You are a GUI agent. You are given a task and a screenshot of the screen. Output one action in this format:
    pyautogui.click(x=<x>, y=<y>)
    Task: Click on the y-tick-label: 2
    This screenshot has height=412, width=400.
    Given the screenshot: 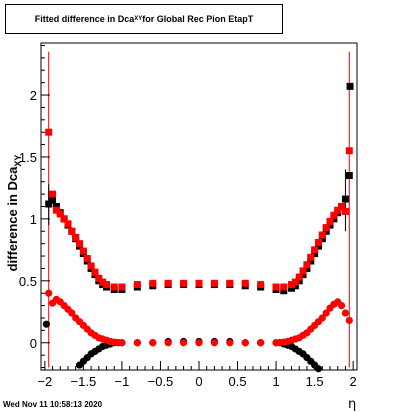 What is the action you would take?
    pyautogui.click(x=33, y=95)
    